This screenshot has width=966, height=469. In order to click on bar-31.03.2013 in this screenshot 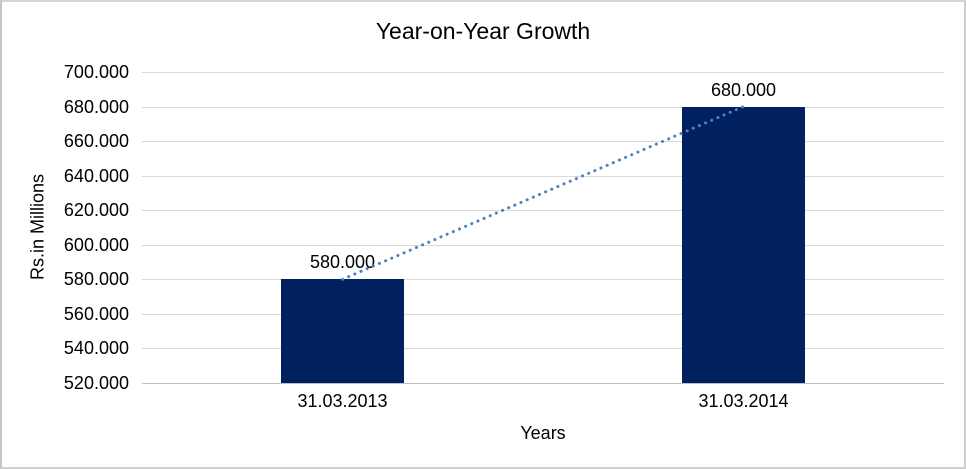, I will do `click(342, 331)`.